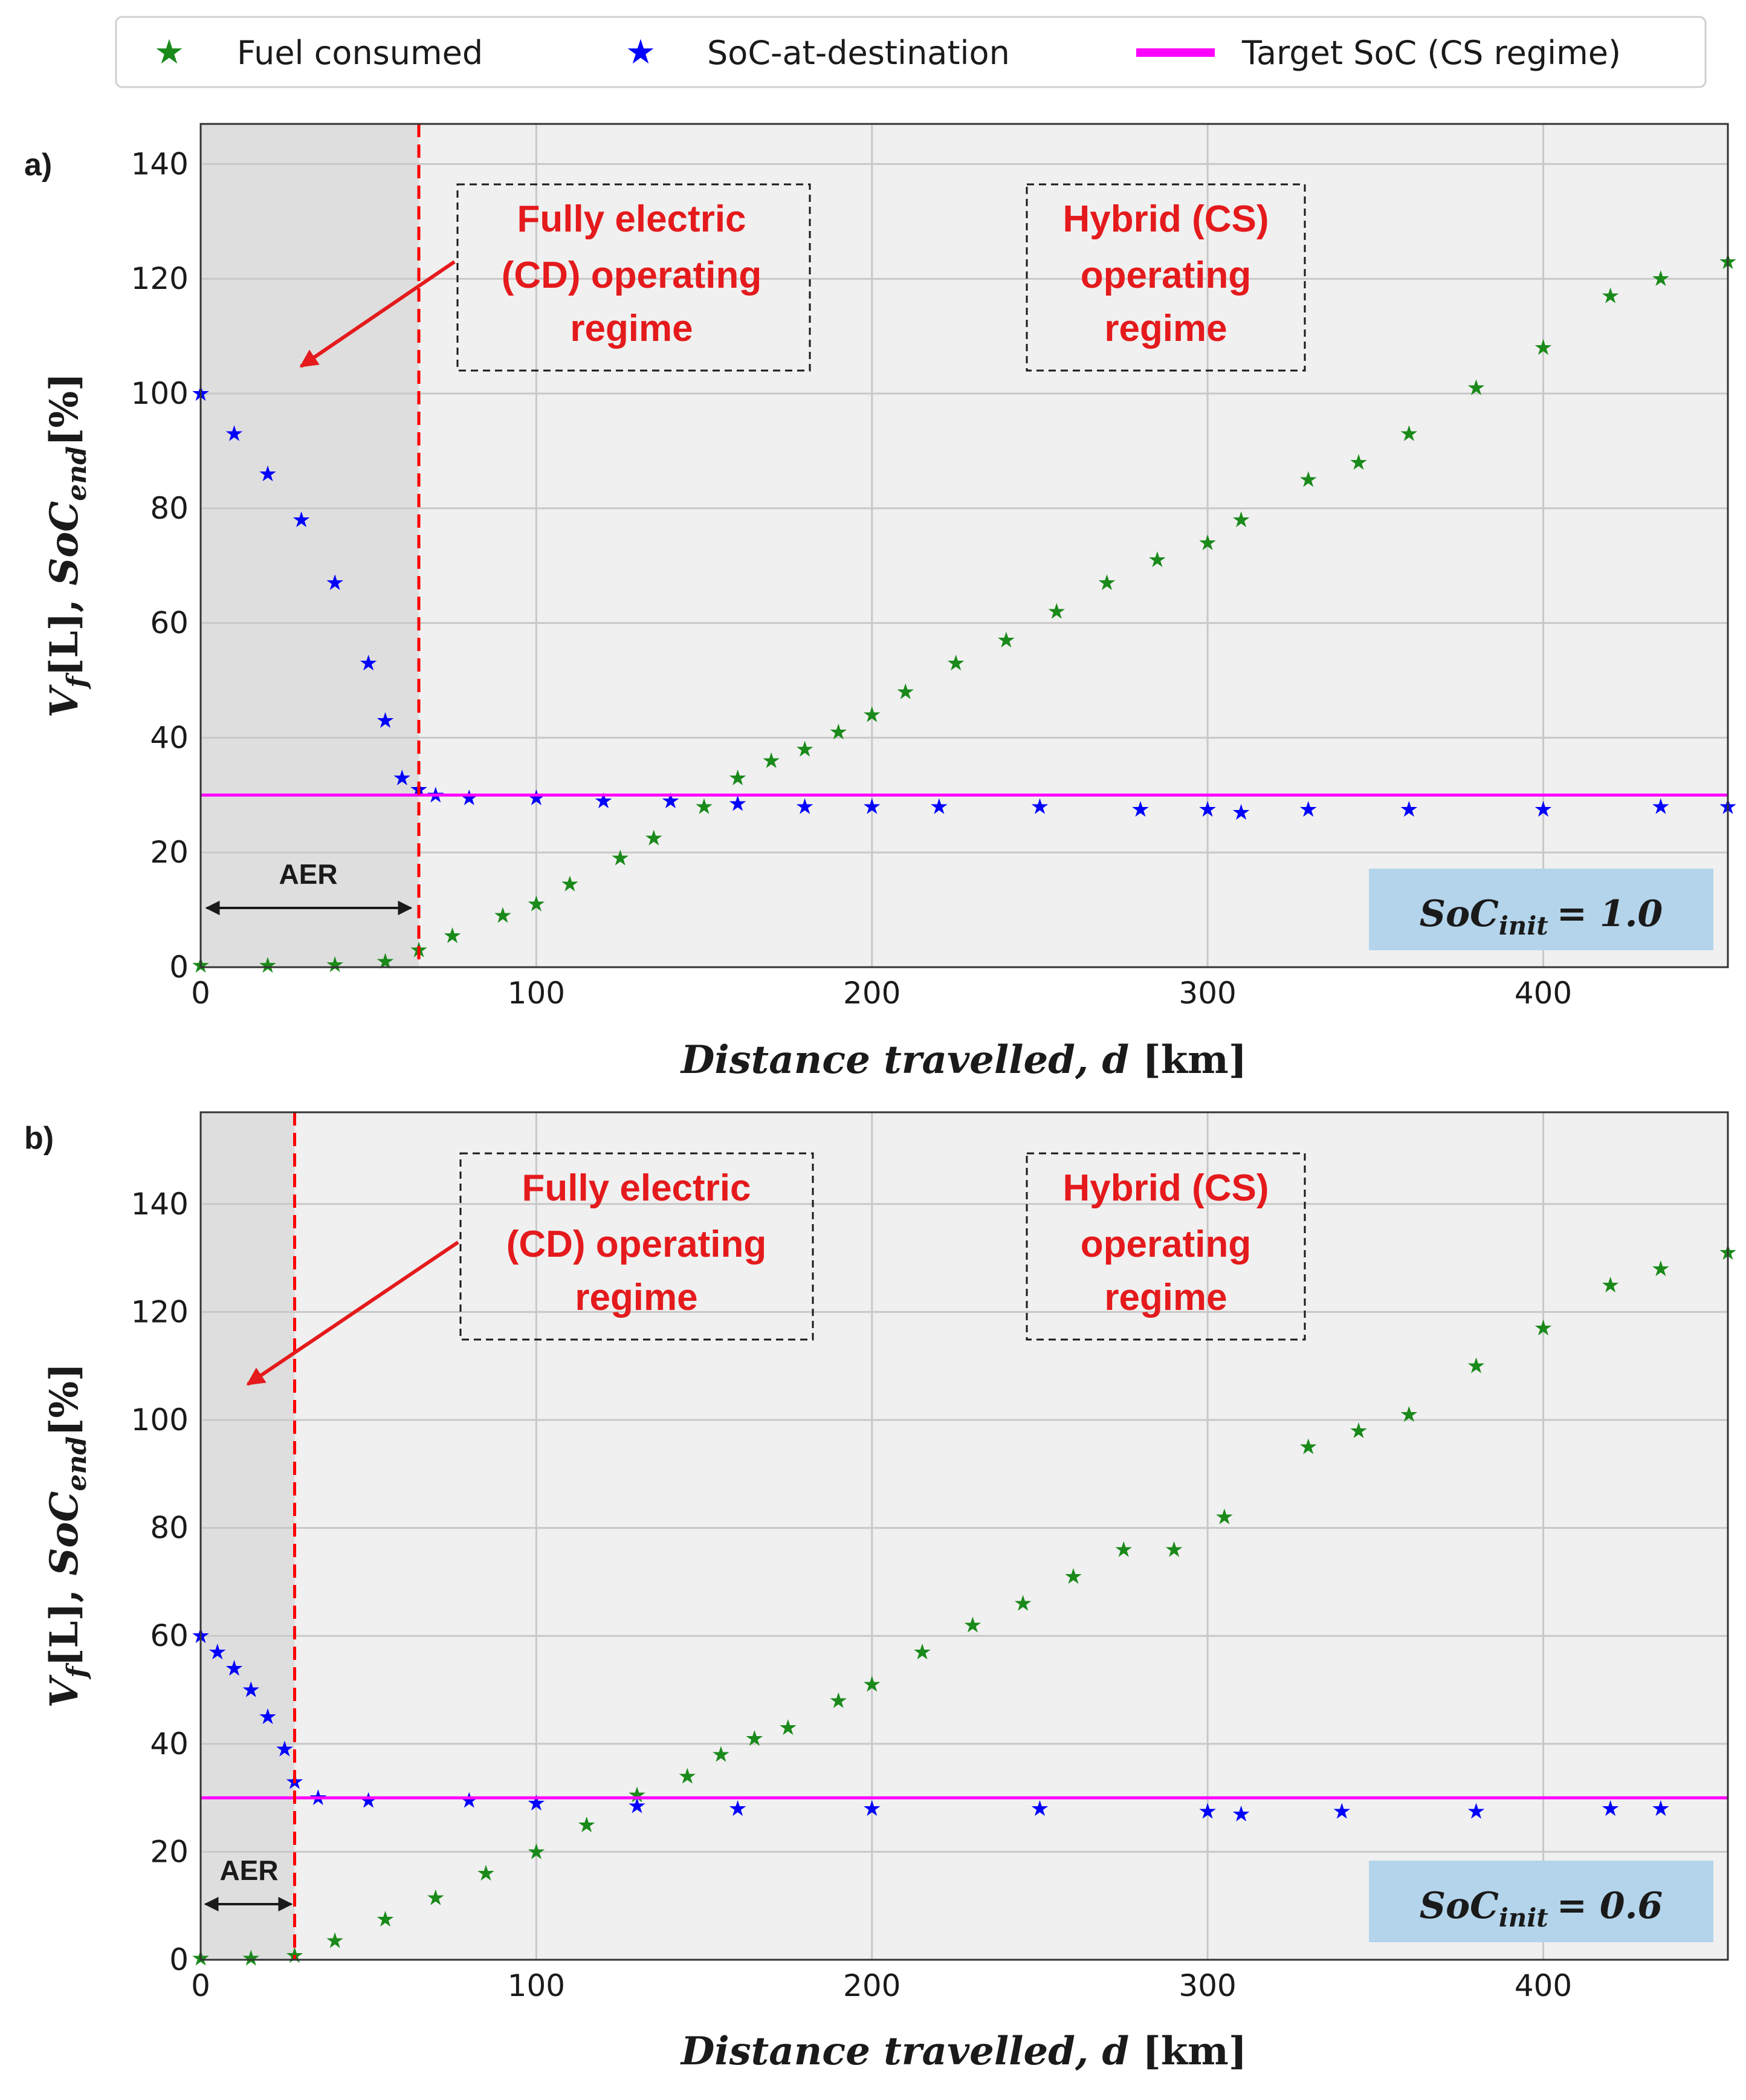 Image resolution: width=1746 pixels, height=2100 pixels. I want to click on cd-regime-line3-a: regime, so click(631, 328).